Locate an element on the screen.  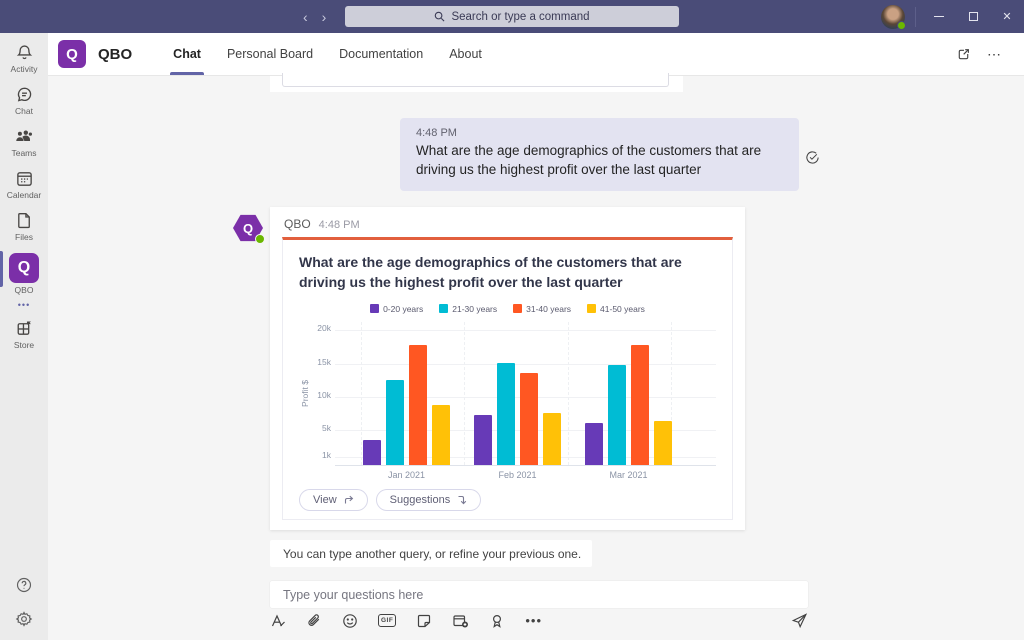
close-button: ✕ is located at coordinates (1007, 16).